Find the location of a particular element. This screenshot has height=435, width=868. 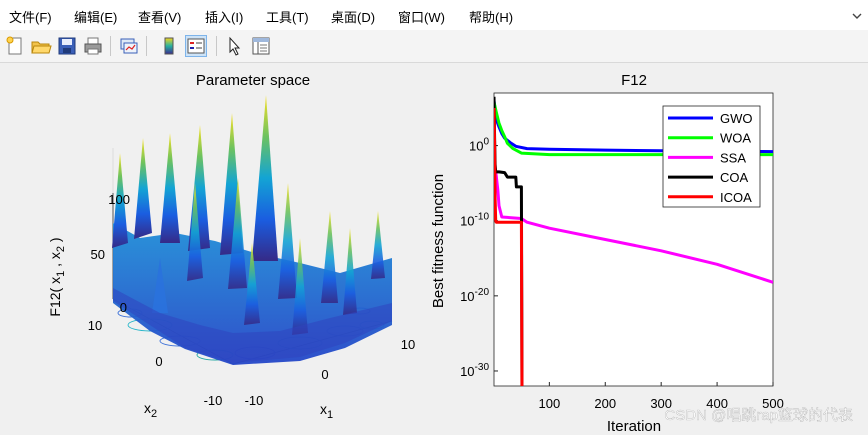

insert-legend-icon is located at coordinates (196, 46).